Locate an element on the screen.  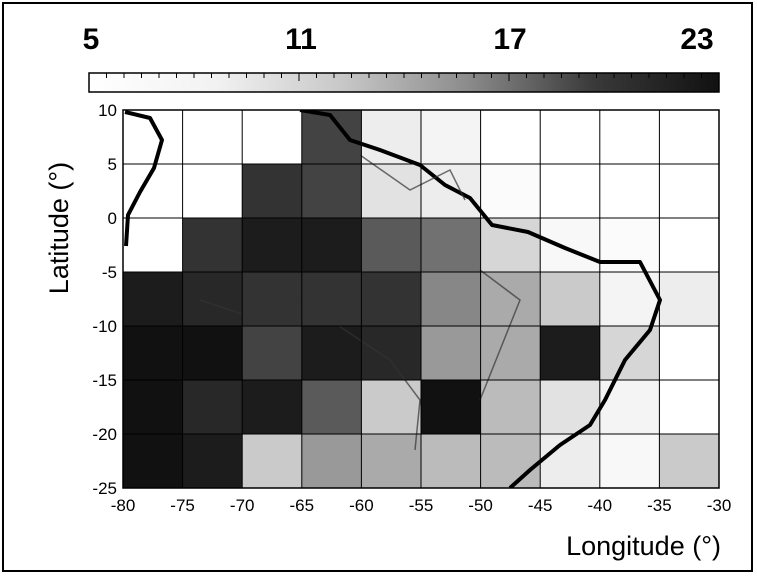
x-tick-label: -60 is located at coordinates (361, 505).